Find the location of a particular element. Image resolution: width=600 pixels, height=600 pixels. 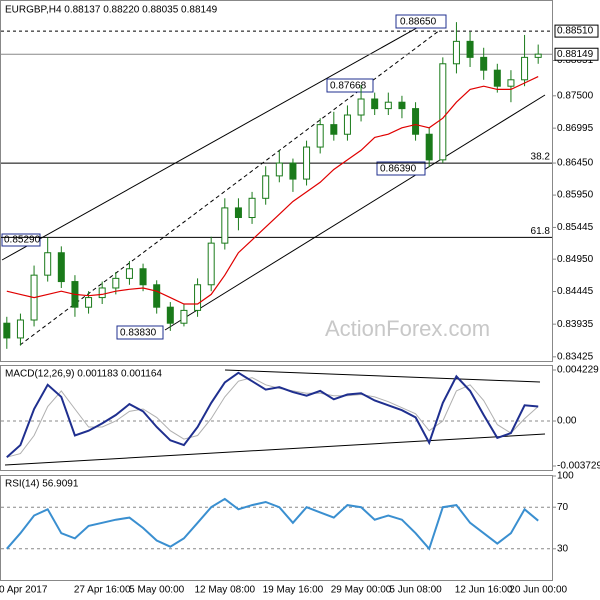

x-tick-label: 27 Apr 16:00 is located at coordinates (102, 590).